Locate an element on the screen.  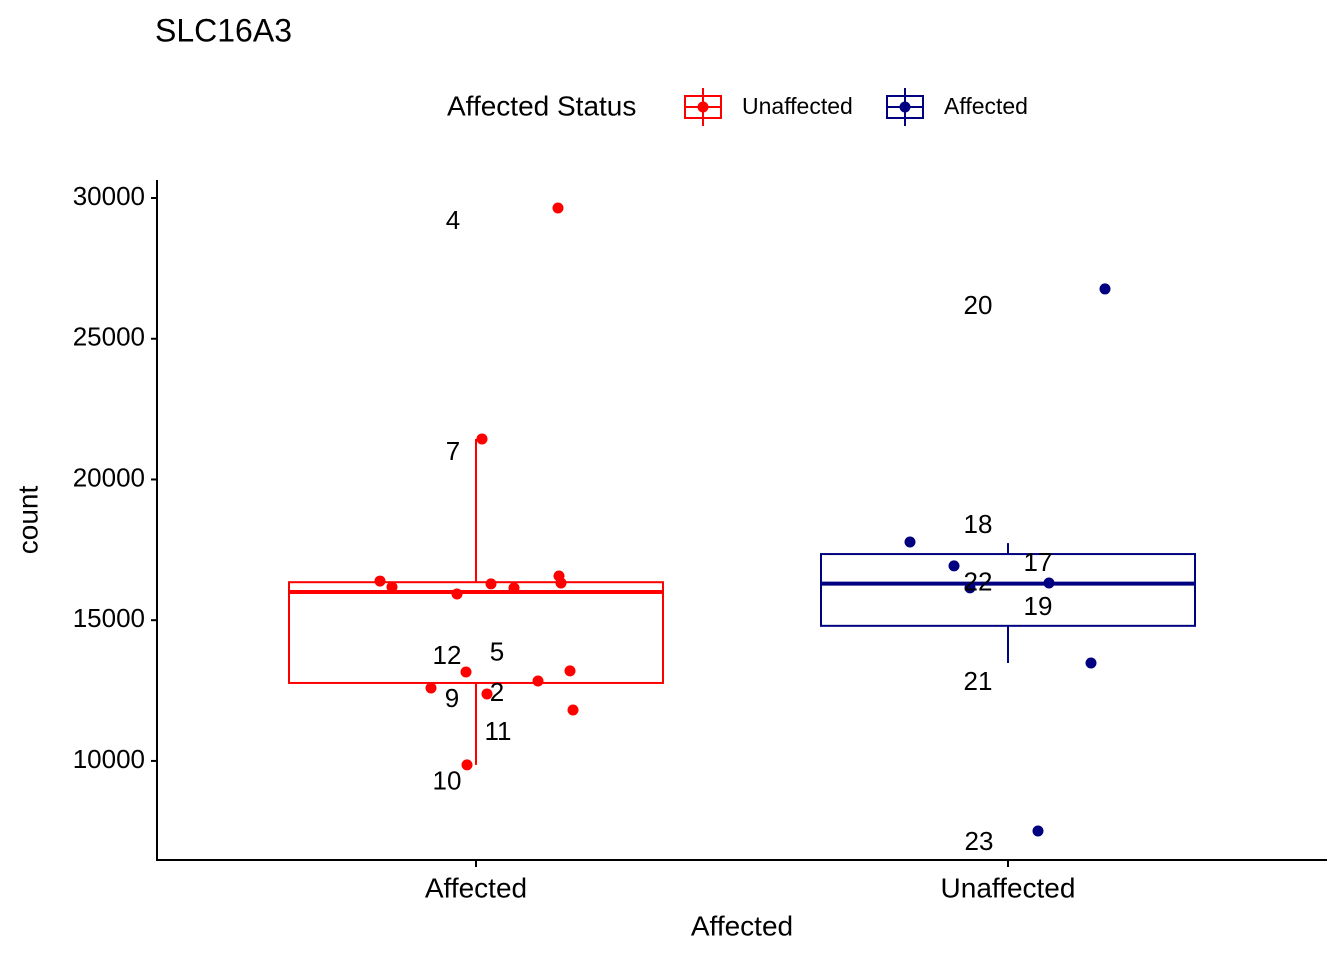
y-tick-label: 25000 is located at coordinates (109, 337).